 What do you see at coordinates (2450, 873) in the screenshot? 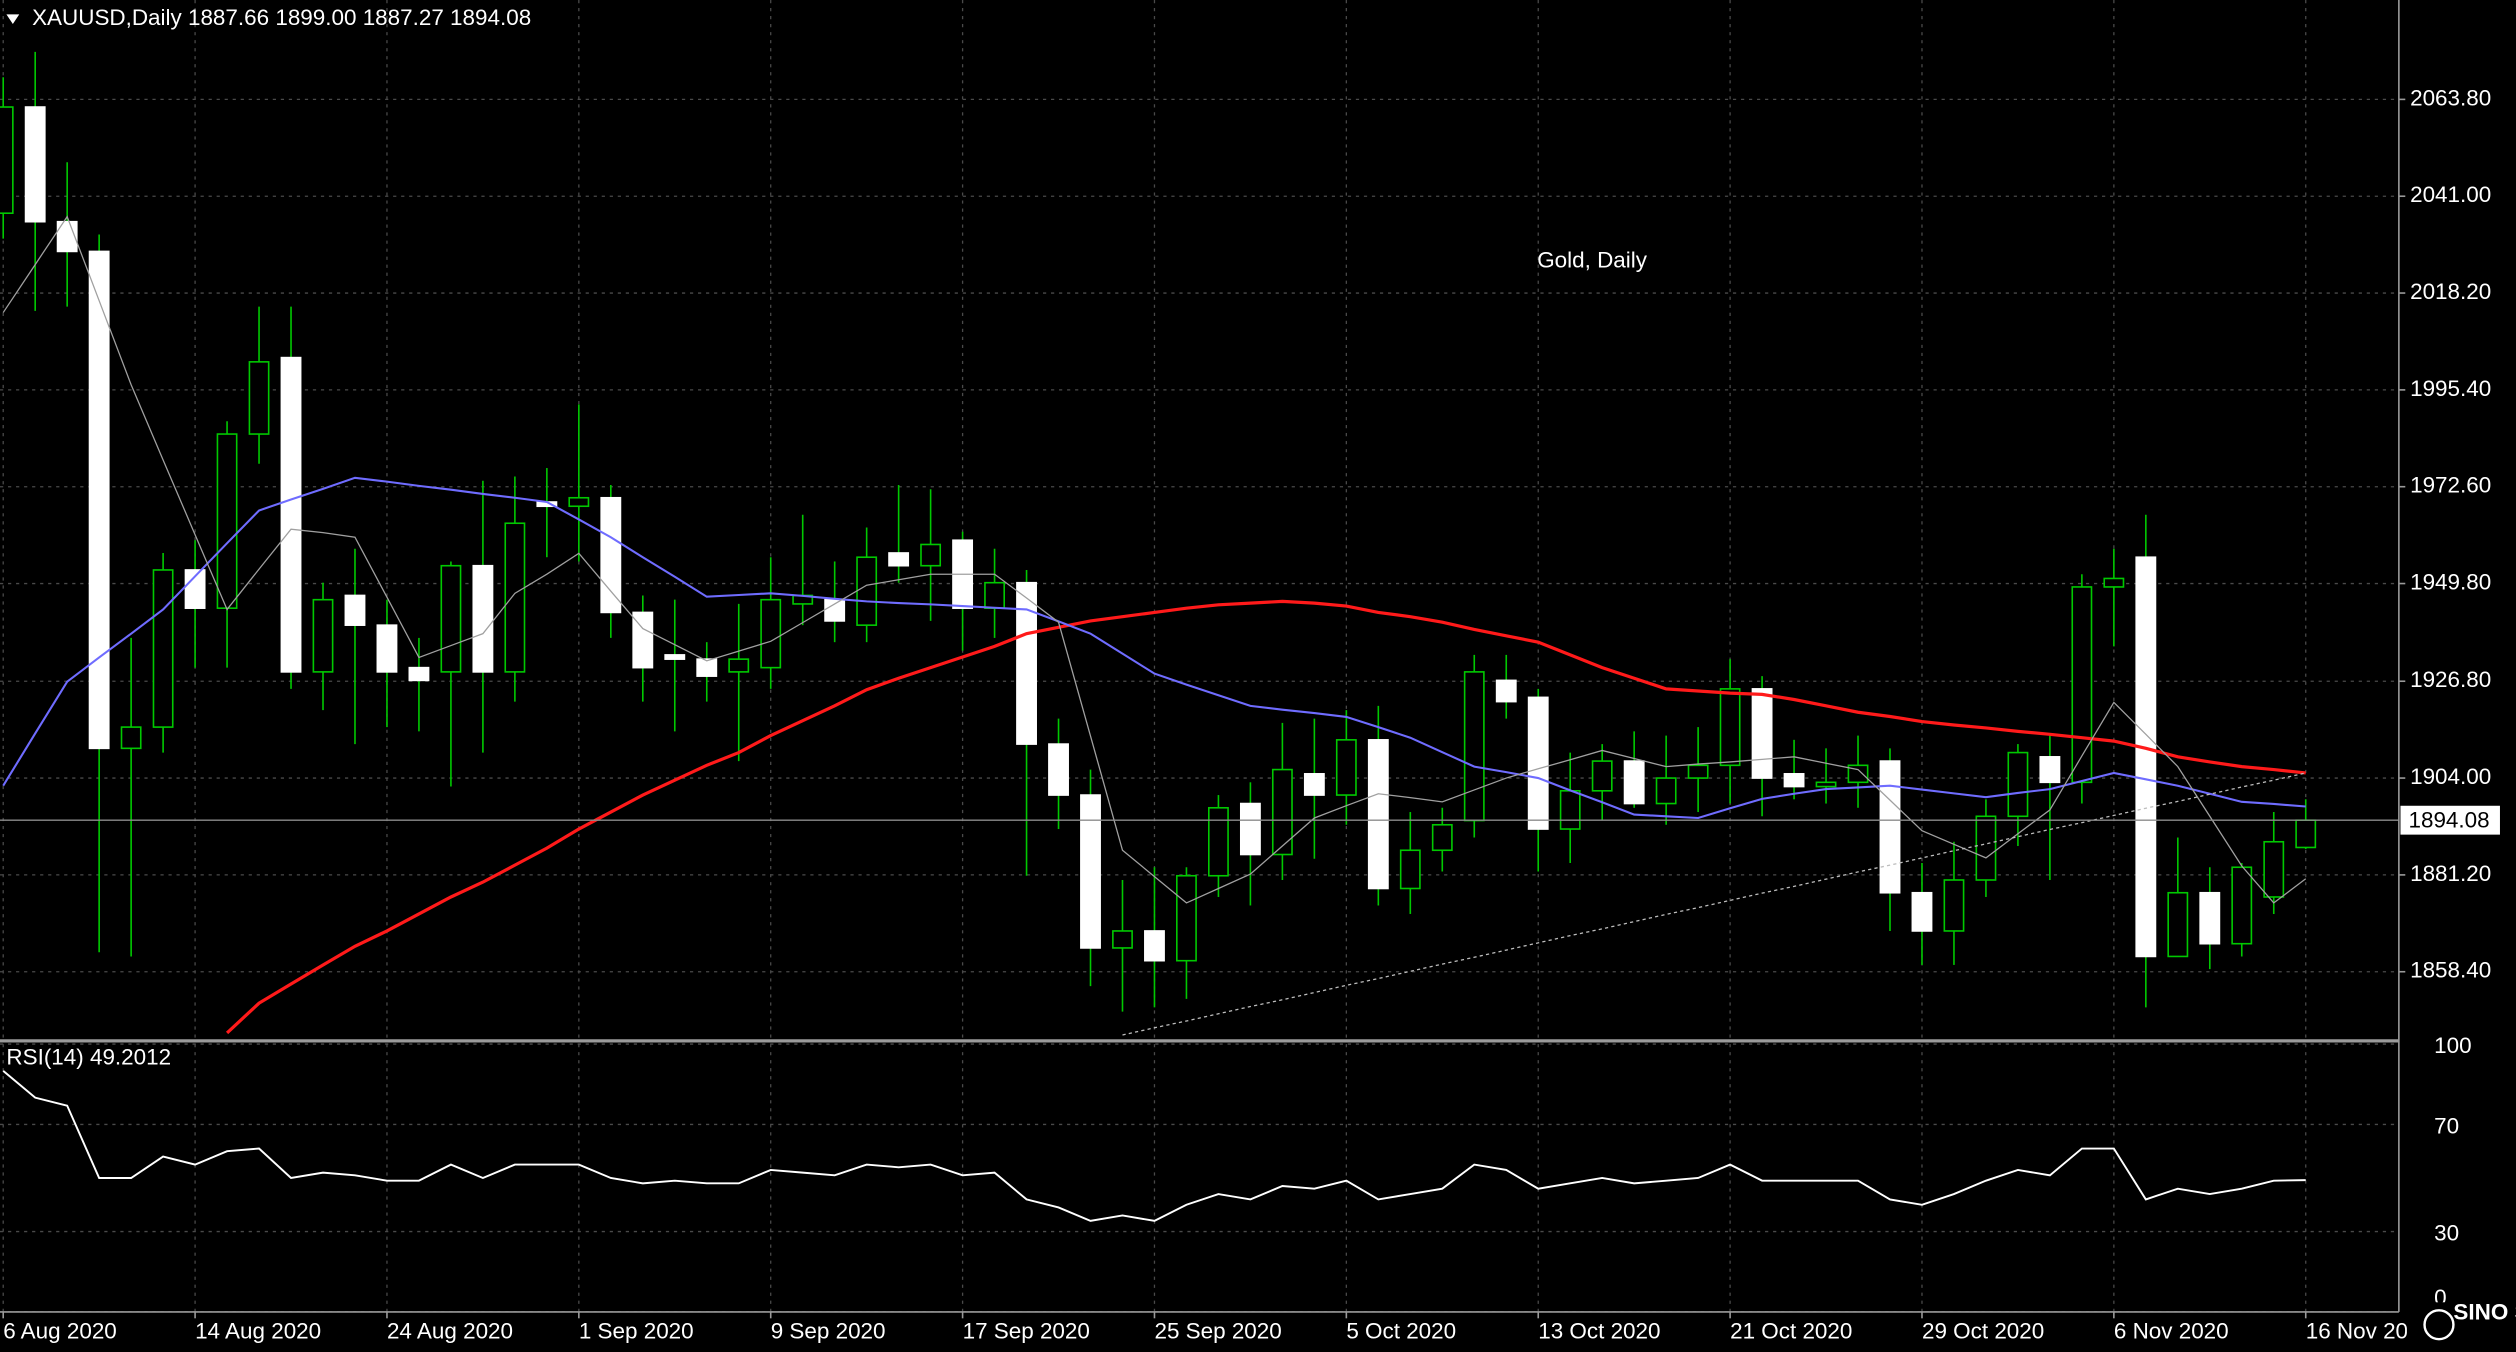
I see `y-tick-label: 1881.20` at bounding box center [2450, 873].